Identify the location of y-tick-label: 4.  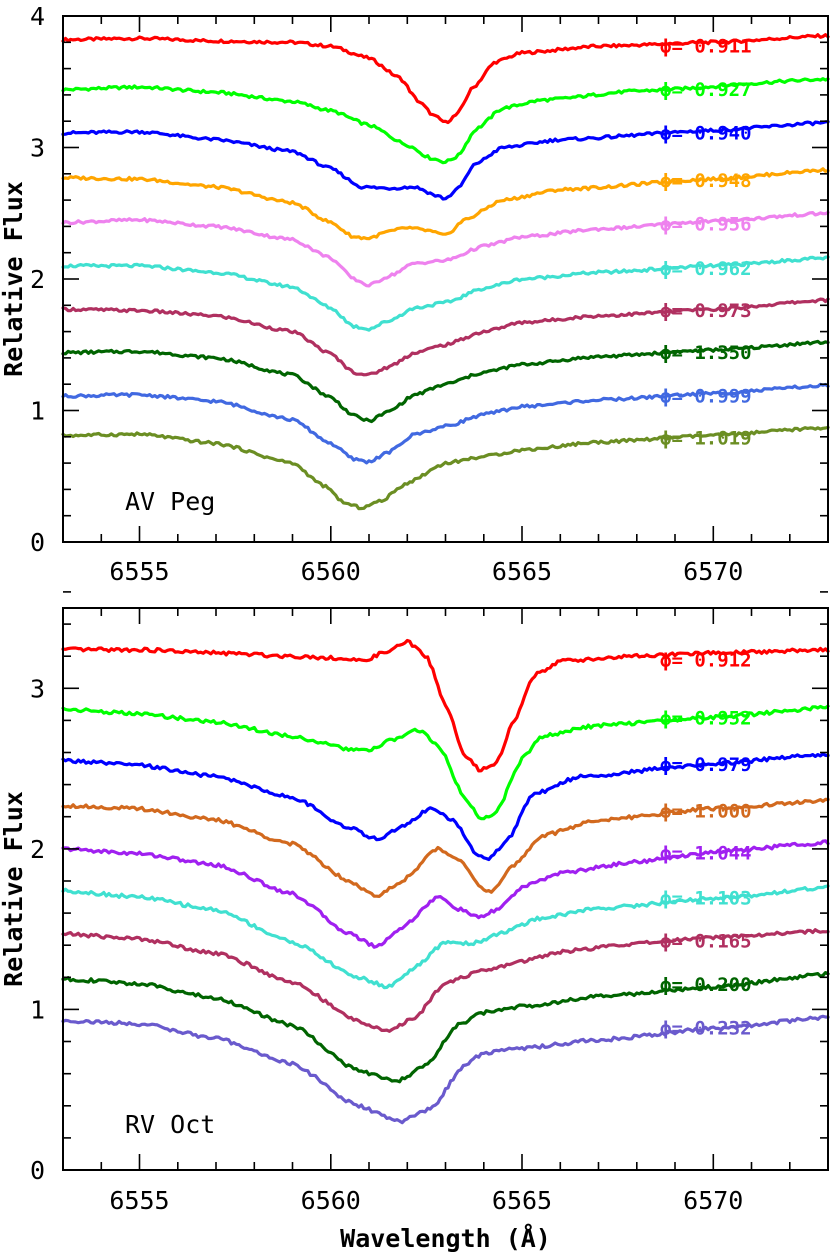
(37, 16).